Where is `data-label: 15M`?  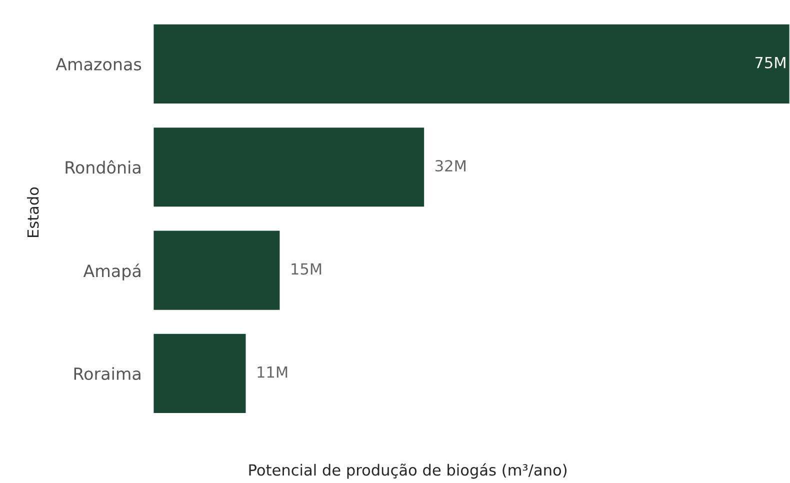 data-label: 15M is located at coordinates (307, 269).